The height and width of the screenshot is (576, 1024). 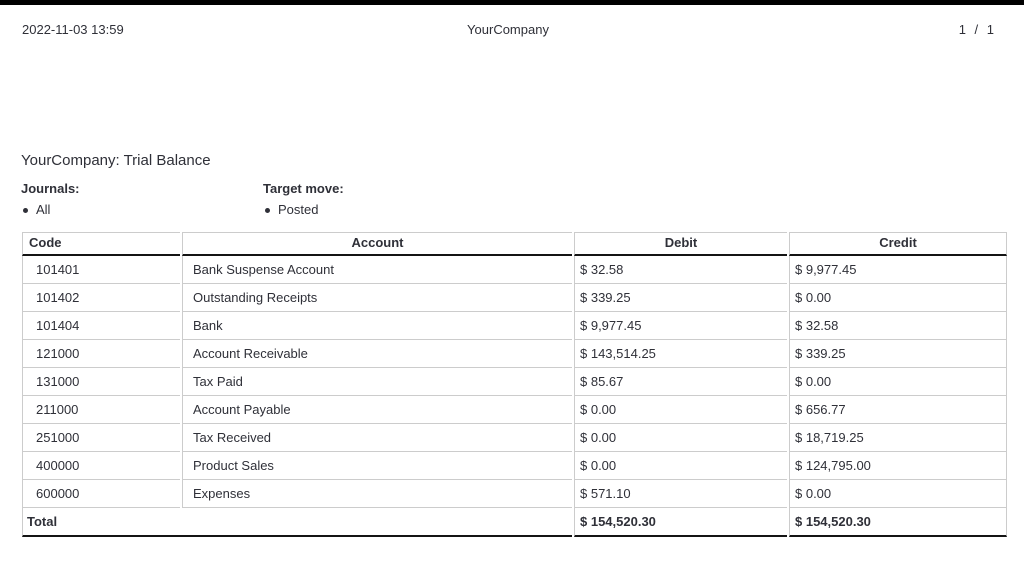 I want to click on table-row: 251000 Tax Received $ 0.00 $ 18,719.25, so click(x=514, y=438).